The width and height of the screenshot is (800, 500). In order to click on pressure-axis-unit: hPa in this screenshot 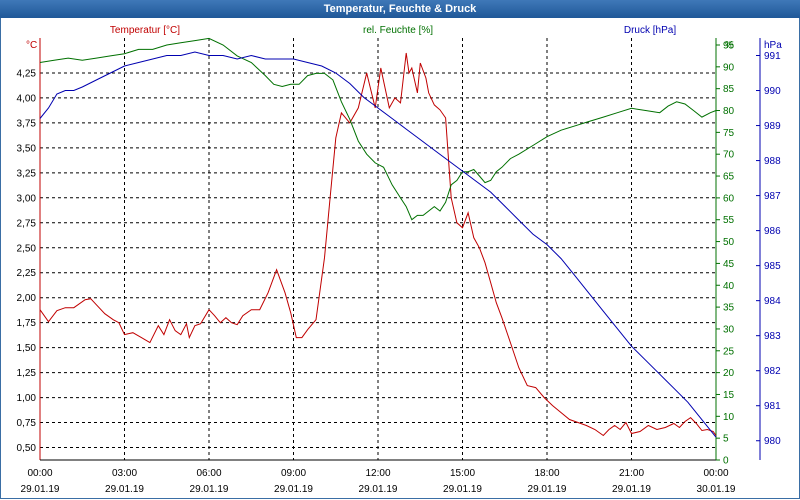, I will do `click(773, 45)`.